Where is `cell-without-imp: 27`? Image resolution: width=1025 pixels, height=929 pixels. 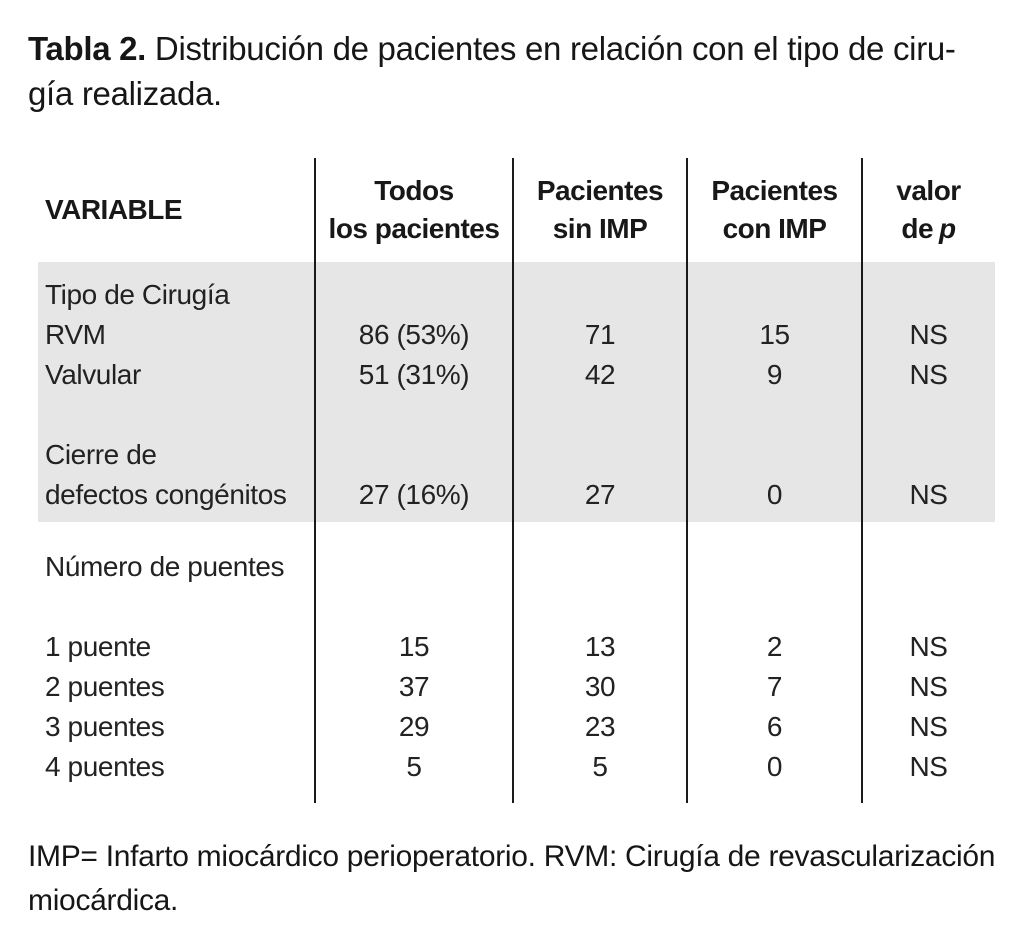 cell-without-imp: 27 is located at coordinates (600, 494).